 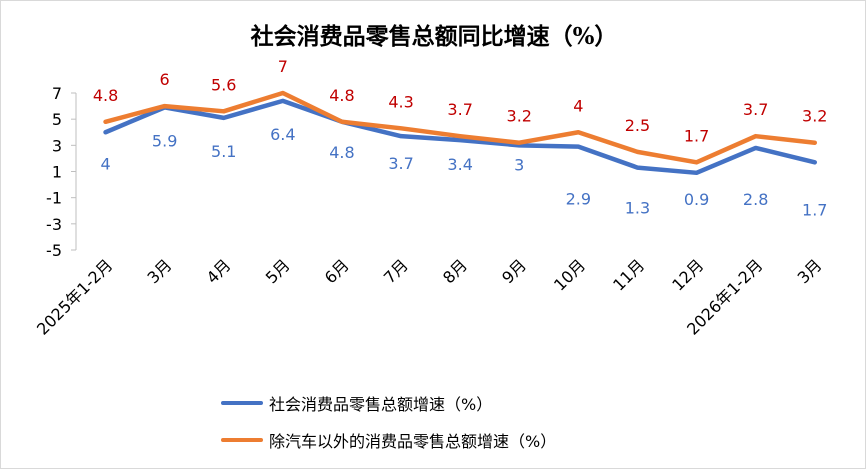 What do you see at coordinates (283, 66) in the screenshot?
I see `data-label: 7` at bounding box center [283, 66].